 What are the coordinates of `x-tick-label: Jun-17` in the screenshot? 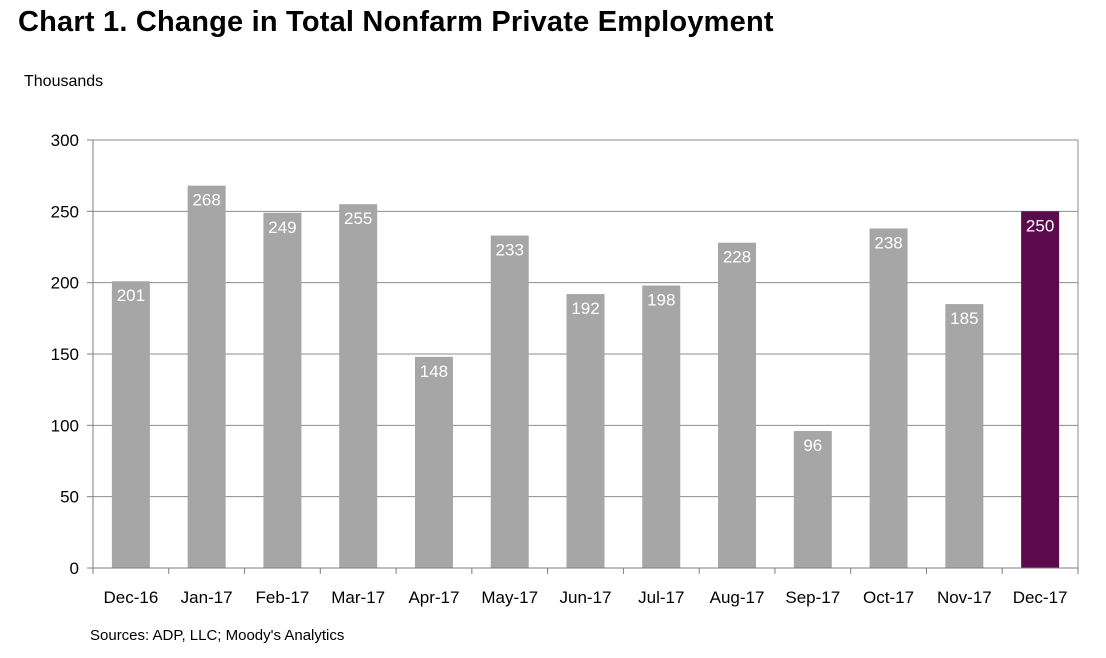 It's located at (586, 597).